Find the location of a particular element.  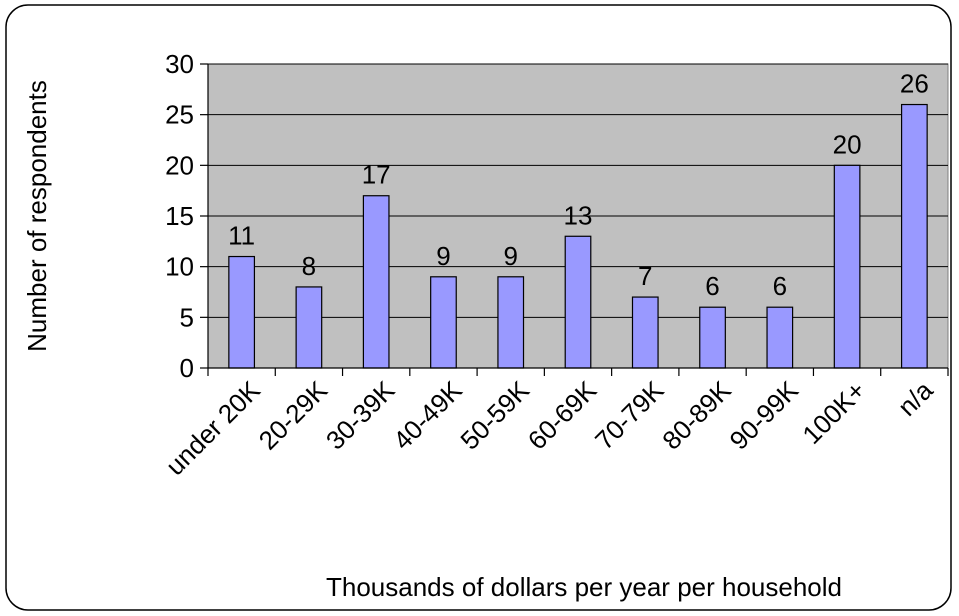

y-tick-label: 15 is located at coordinates (179, 216).